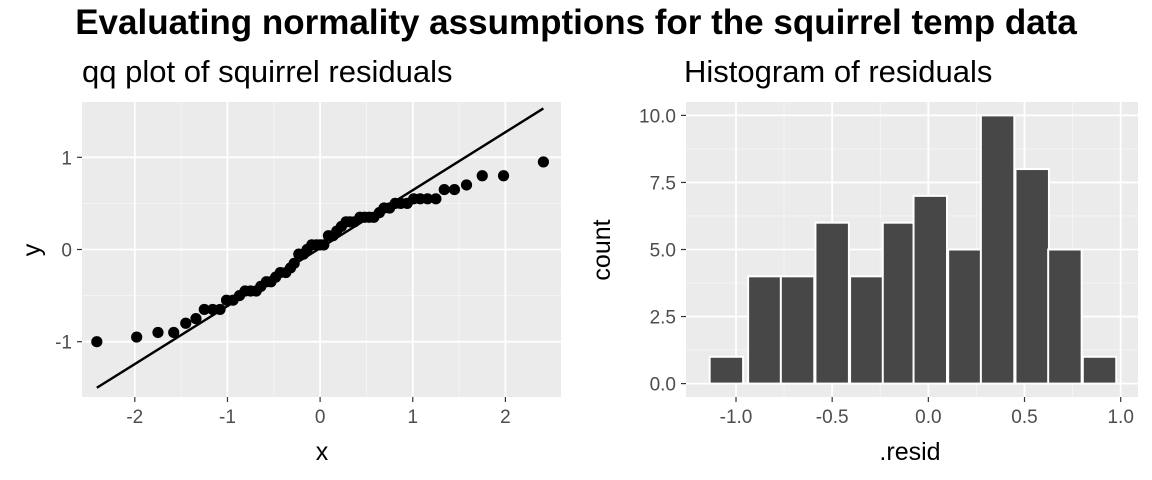 The image size is (1152, 480). Describe the element at coordinates (602, 249) in the screenshot. I see `histogram-y-axis-label: count` at that location.